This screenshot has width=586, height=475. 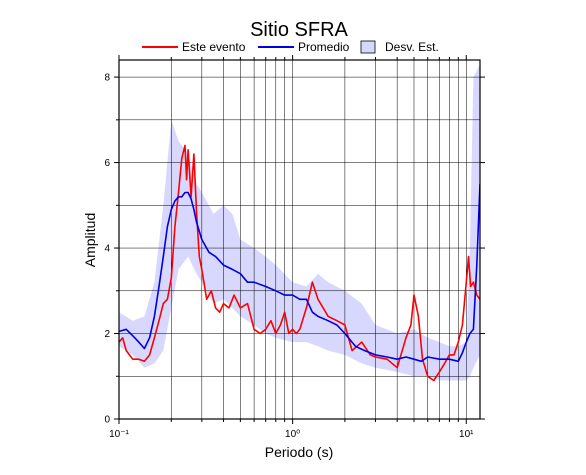 I want to click on legend-label-1: Promedio, so click(x=324, y=47).